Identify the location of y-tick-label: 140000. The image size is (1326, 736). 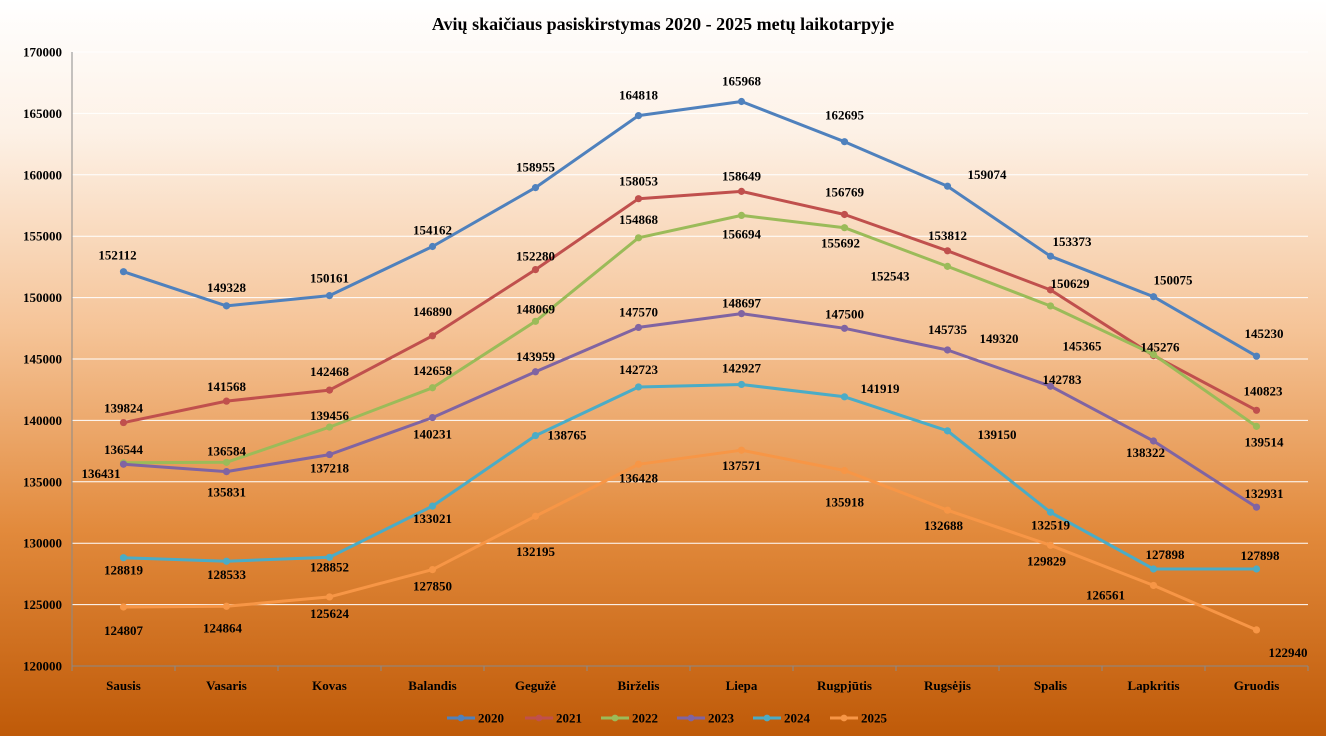
(42, 420).